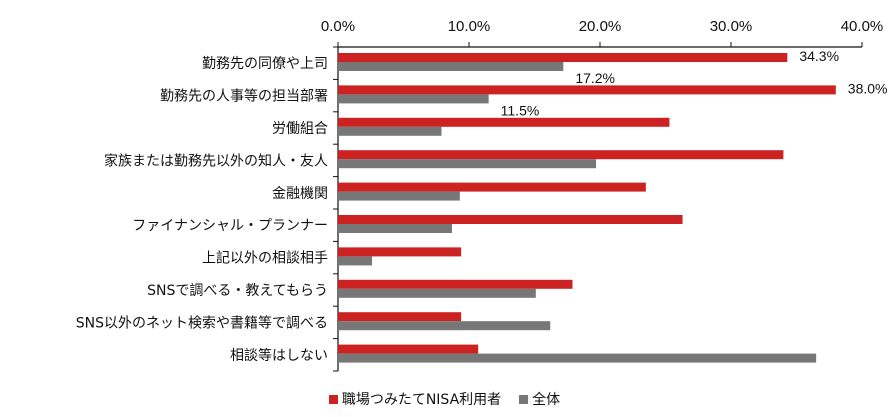  What do you see at coordinates (202, 322) in the screenshot?
I see `category-label: SNS以外のネット検索や書籍等で調べる` at bounding box center [202, 322].